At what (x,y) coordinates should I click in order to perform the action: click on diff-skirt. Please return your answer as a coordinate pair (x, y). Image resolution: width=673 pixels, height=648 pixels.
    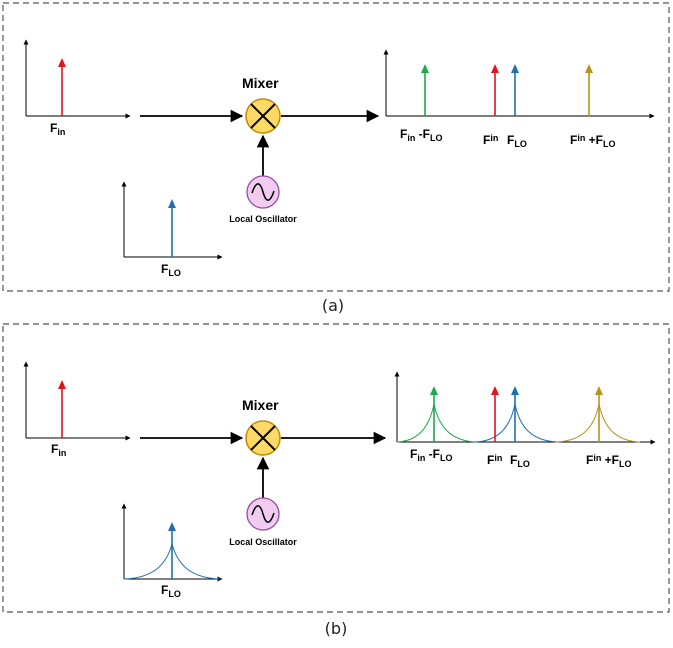
    Looking at the image, I should click on (436, 423).